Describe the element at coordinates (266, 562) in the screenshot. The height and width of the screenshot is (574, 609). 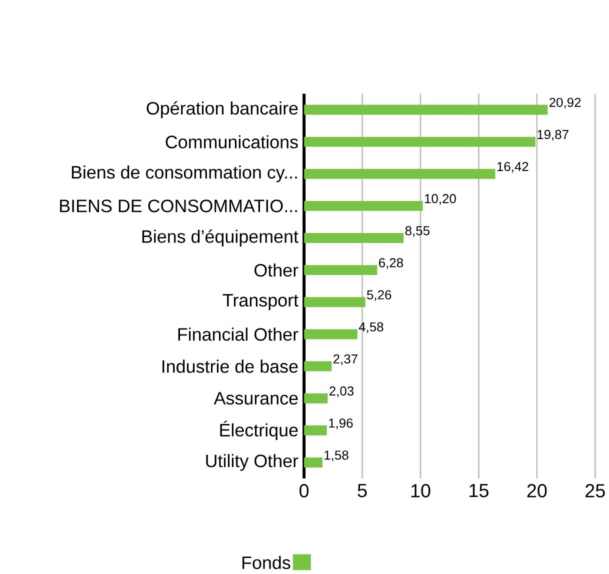
I see `legend-label: Fonds` at that location.